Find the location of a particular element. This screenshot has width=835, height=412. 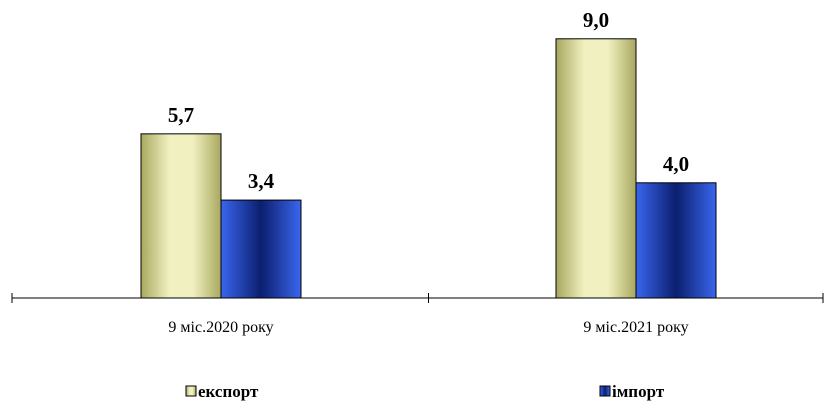

data-label-export-2: 9,0 is located at coordinates (596, 20).